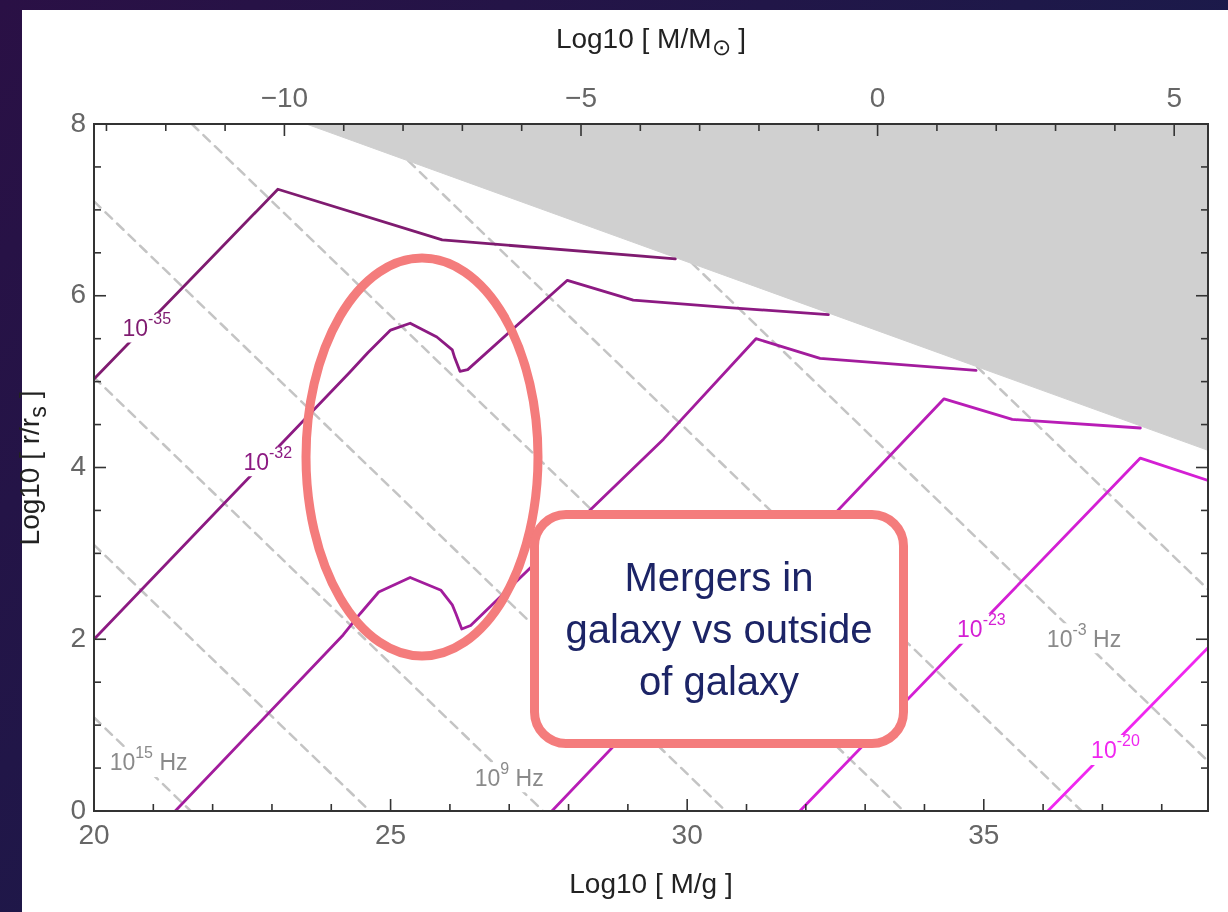 Image resolution: width=1228 pixels, height=912 pixels. Describe the element at coordinates (78, 122) in the screenshot. I see `y-tick-label: 8` at that location.